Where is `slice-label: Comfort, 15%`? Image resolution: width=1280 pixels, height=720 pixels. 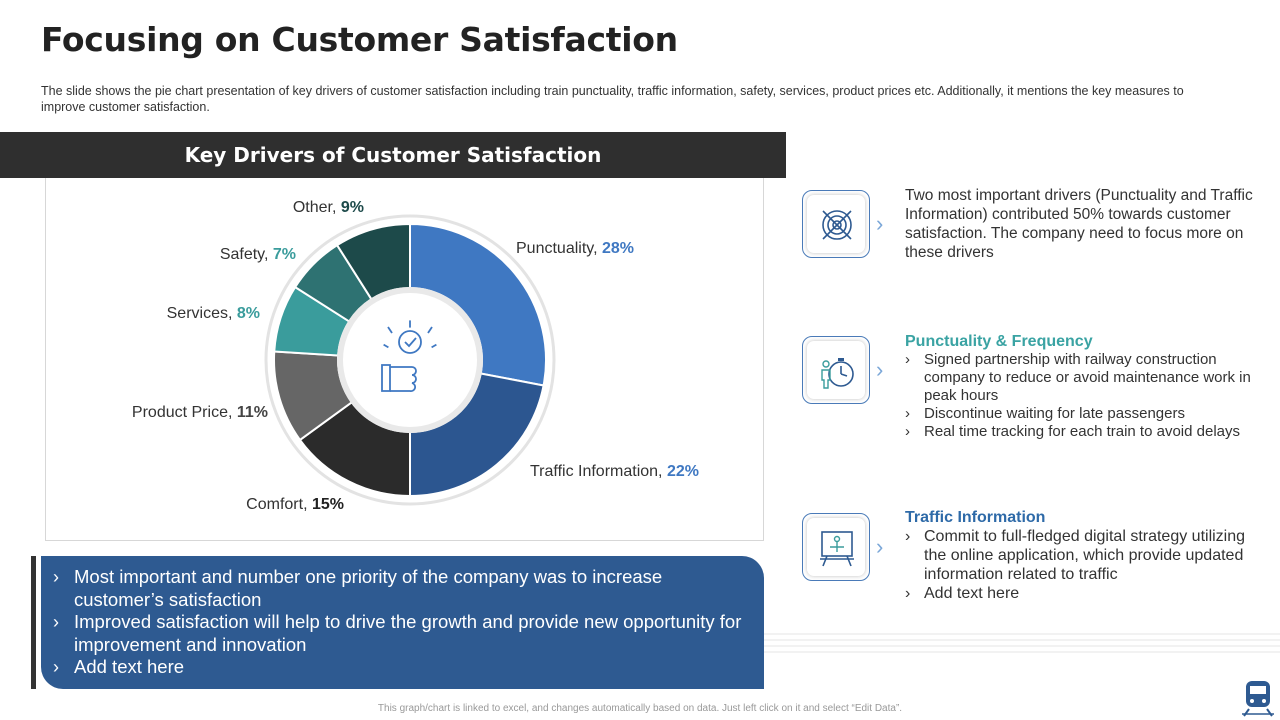 slice-label: Comfort, 15% is located at coordinates (295, 504).